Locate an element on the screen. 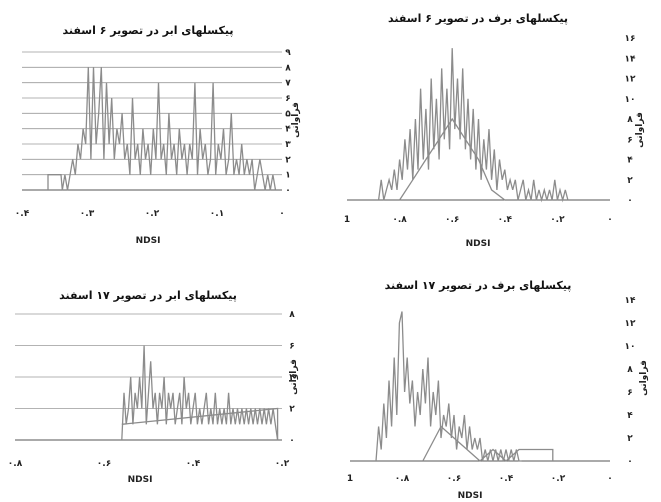  chart-title: پیکسلهای ابر در تصویر ۶ اسفند is located at coordinates (148, 30).